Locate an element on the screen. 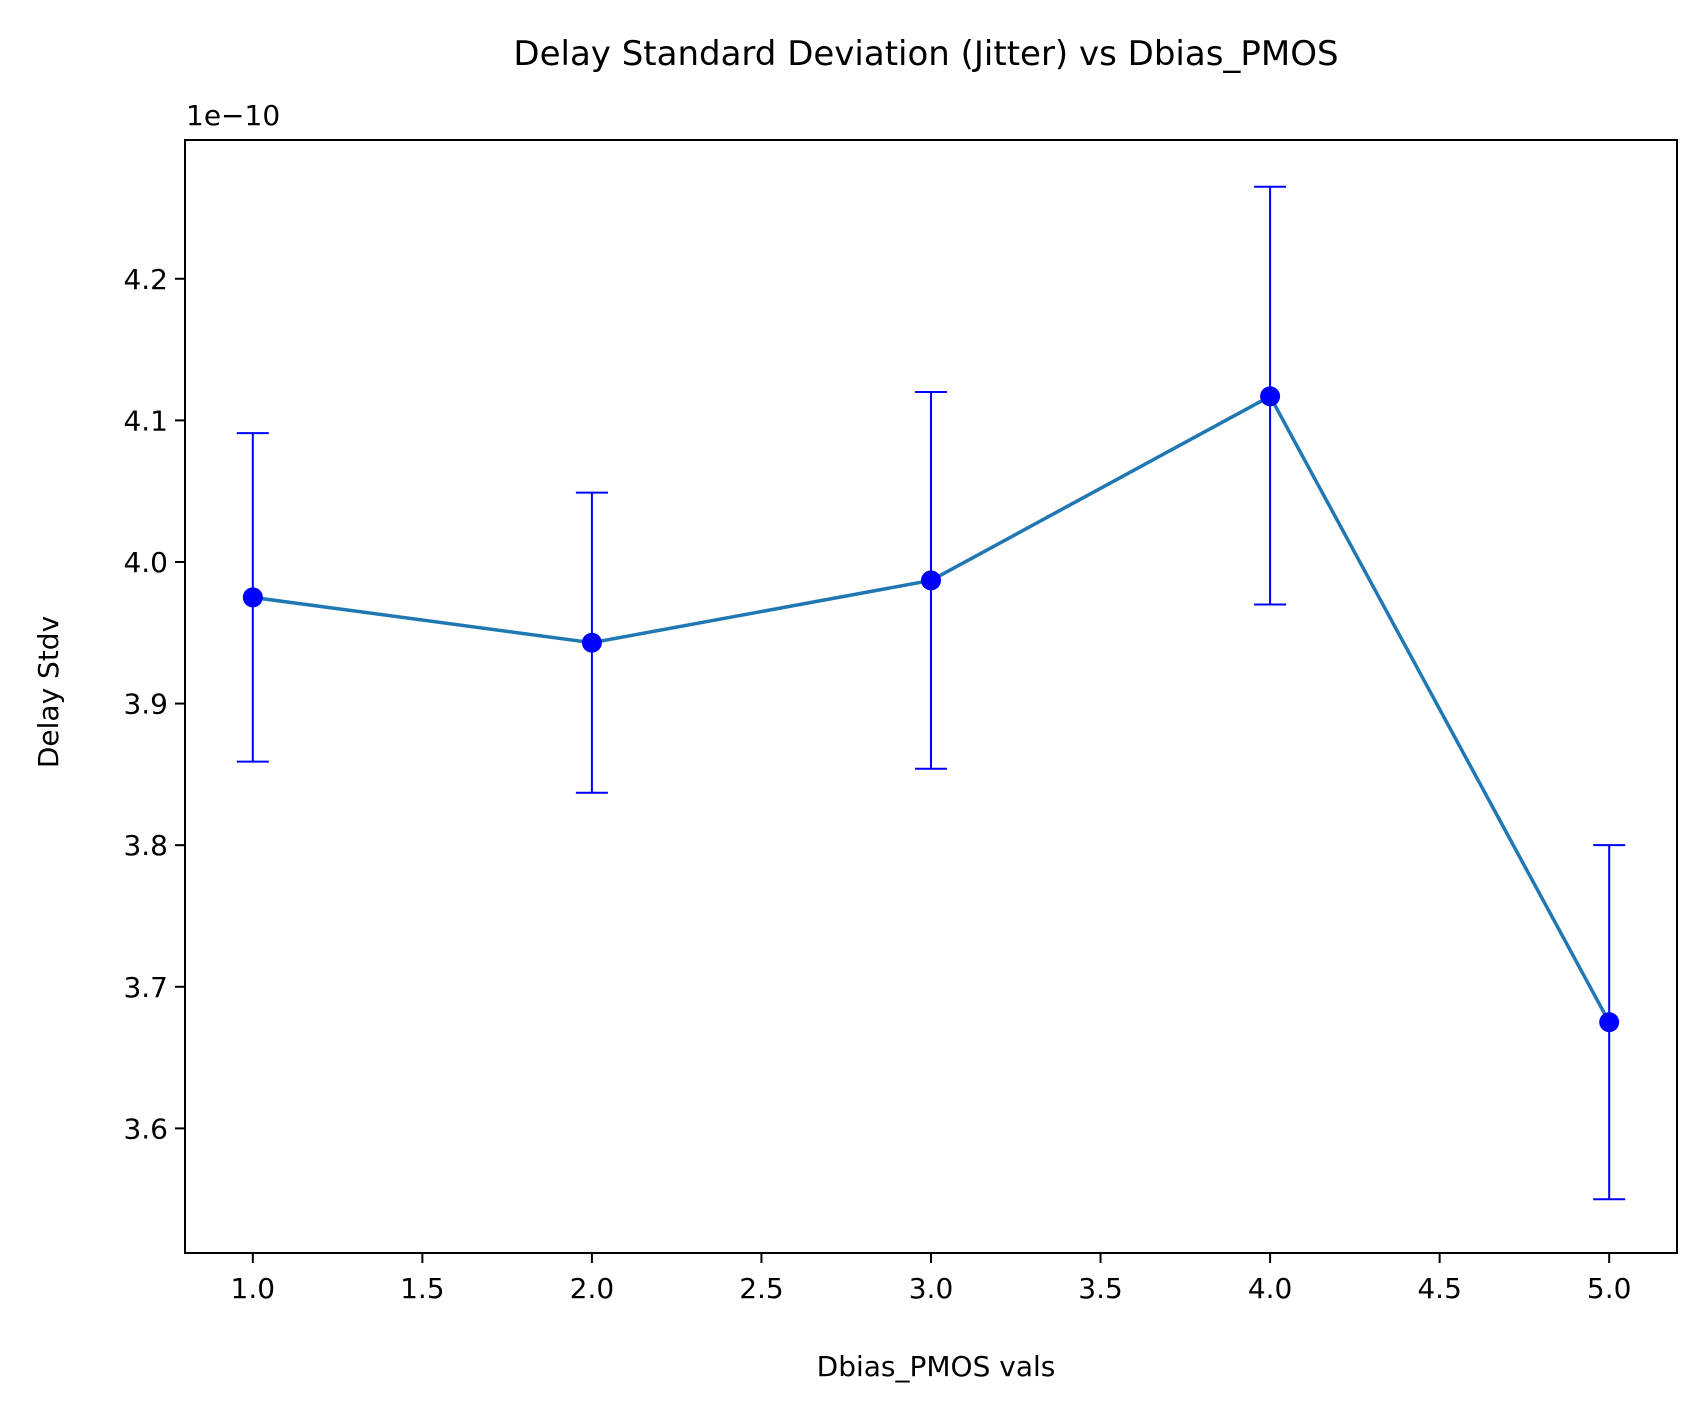 Image resolution: width=1702 pixels, height=1408 pixels. x-tick-label: 2.0 is located at coordinates (592, 1288).